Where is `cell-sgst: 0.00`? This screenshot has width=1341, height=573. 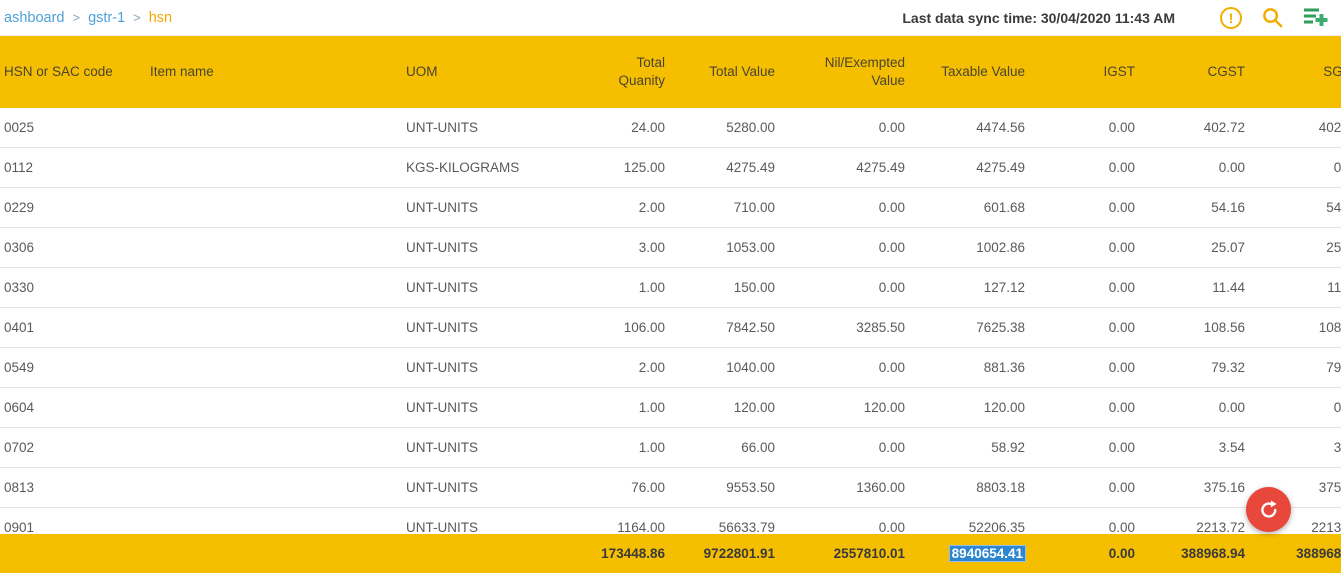
cell-sgst: 0.00 is located at coordinates (1337, 407).